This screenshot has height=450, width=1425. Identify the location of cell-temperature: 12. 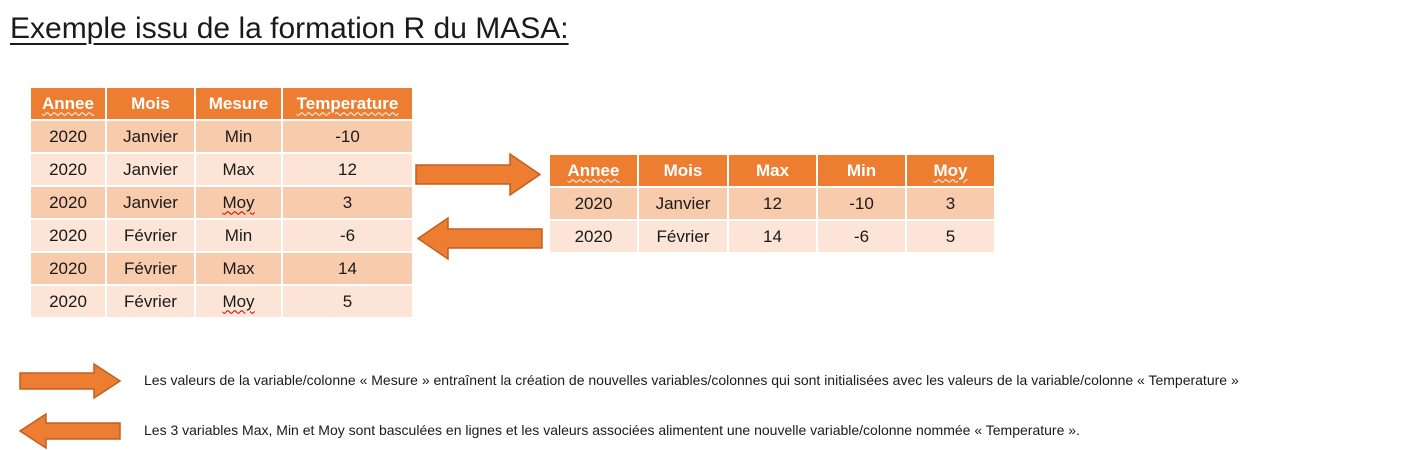
(347, 169).